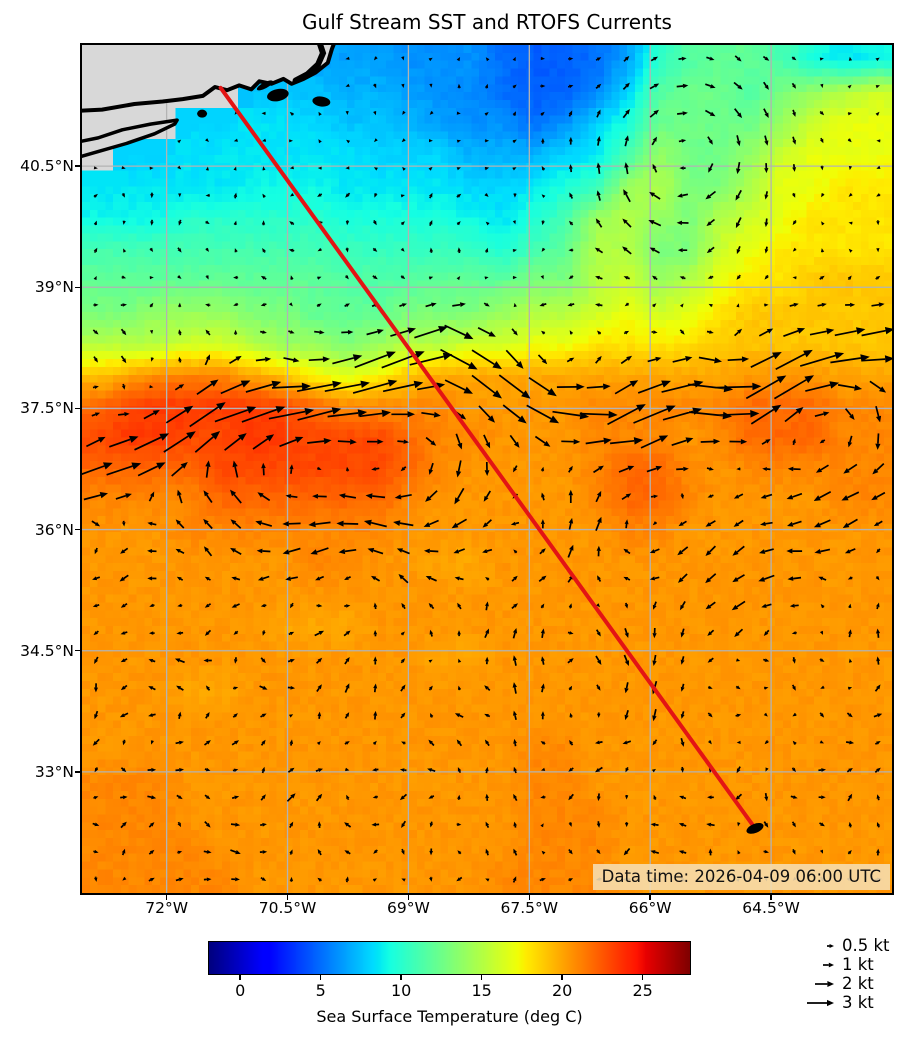 The height and width of the screenshot is (1044, 907). I want to click on quiver-key: 0.5 kt 1 kt 2 kt 3 kt, so click(840, 974).